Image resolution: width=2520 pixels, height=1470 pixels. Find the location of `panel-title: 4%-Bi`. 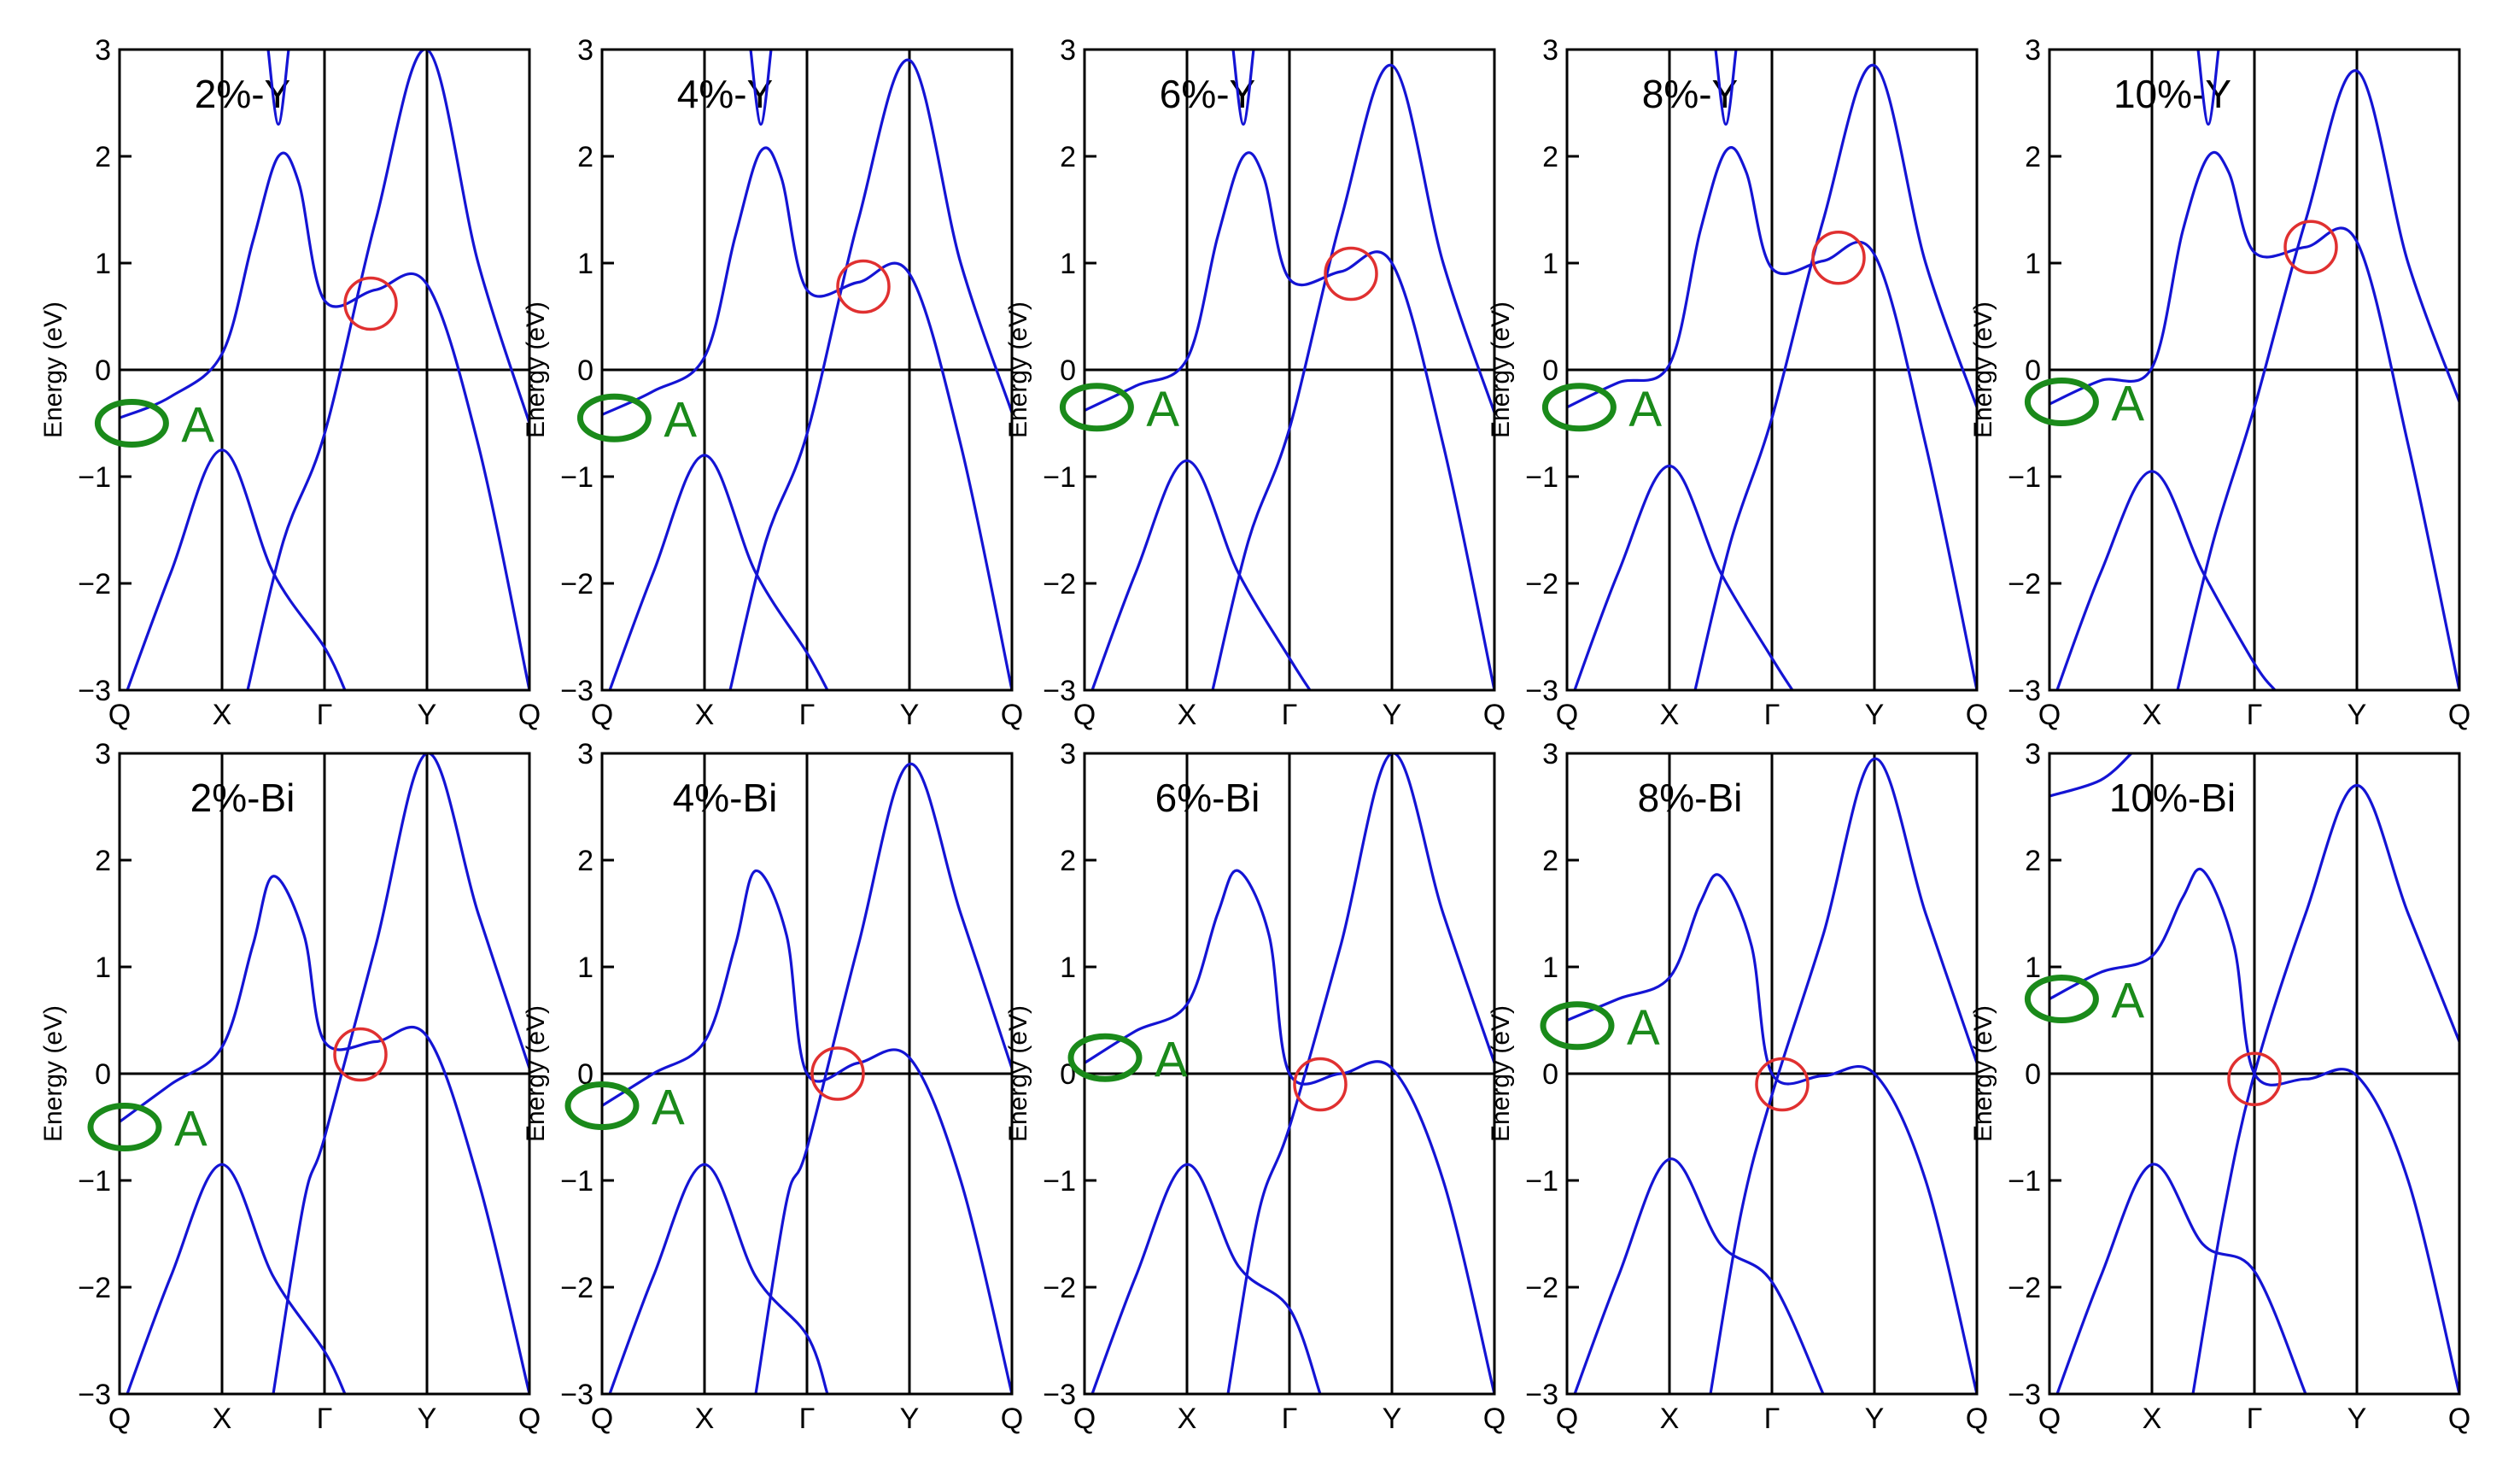

panel-title: 4%-Bi is located at coordinates (726, 798).